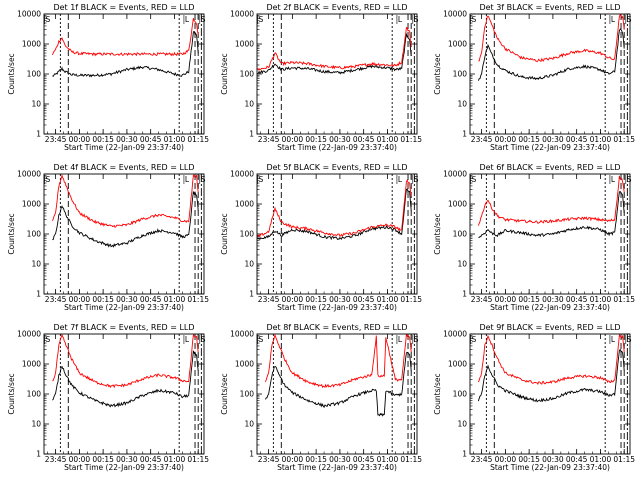  Describe the element at coordinates (123, 327) in the screenshot. I see `panel-title: Det 7f BLACK = Events, RED = LLD` at that location.